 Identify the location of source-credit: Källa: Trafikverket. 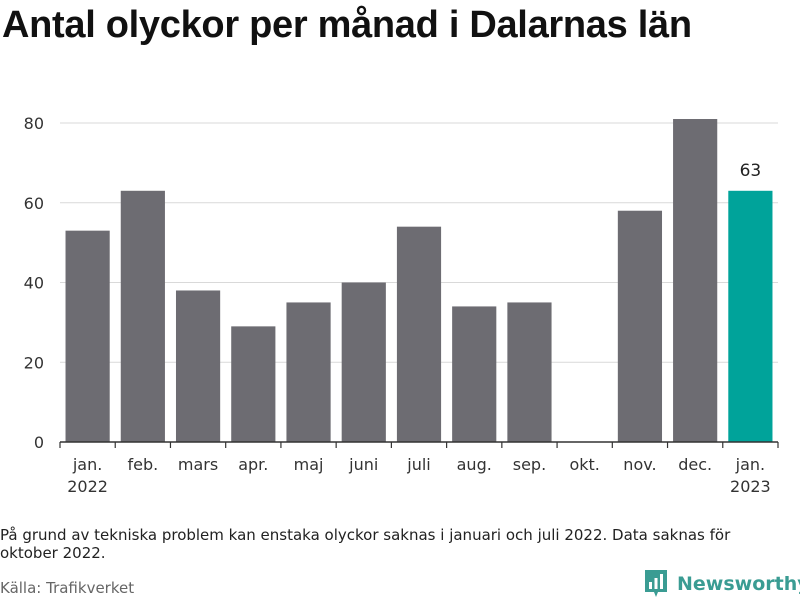
(67, 588).